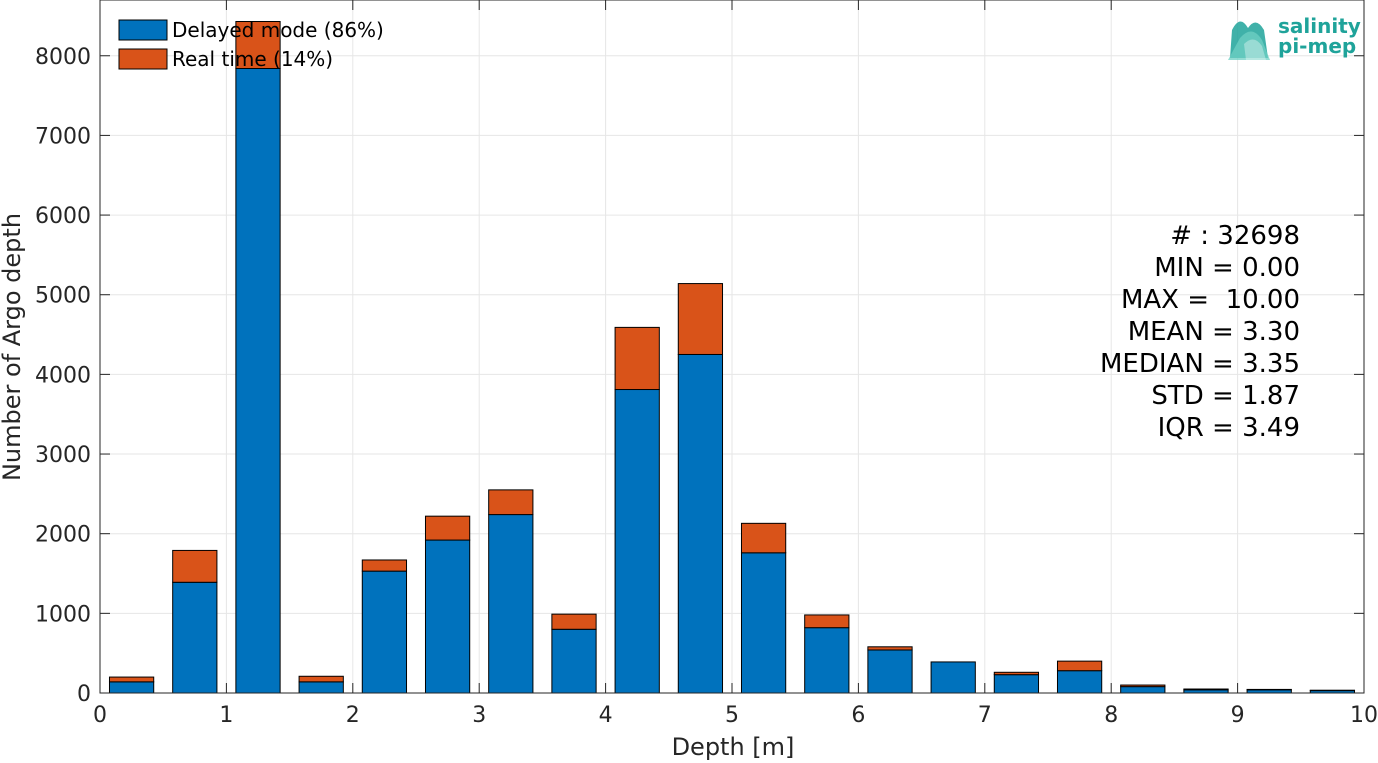 The image size is (1378, 763). Describe the element at coordinates (606, 715) in the screenshot. I see `x-tick-label: 4` at that location.